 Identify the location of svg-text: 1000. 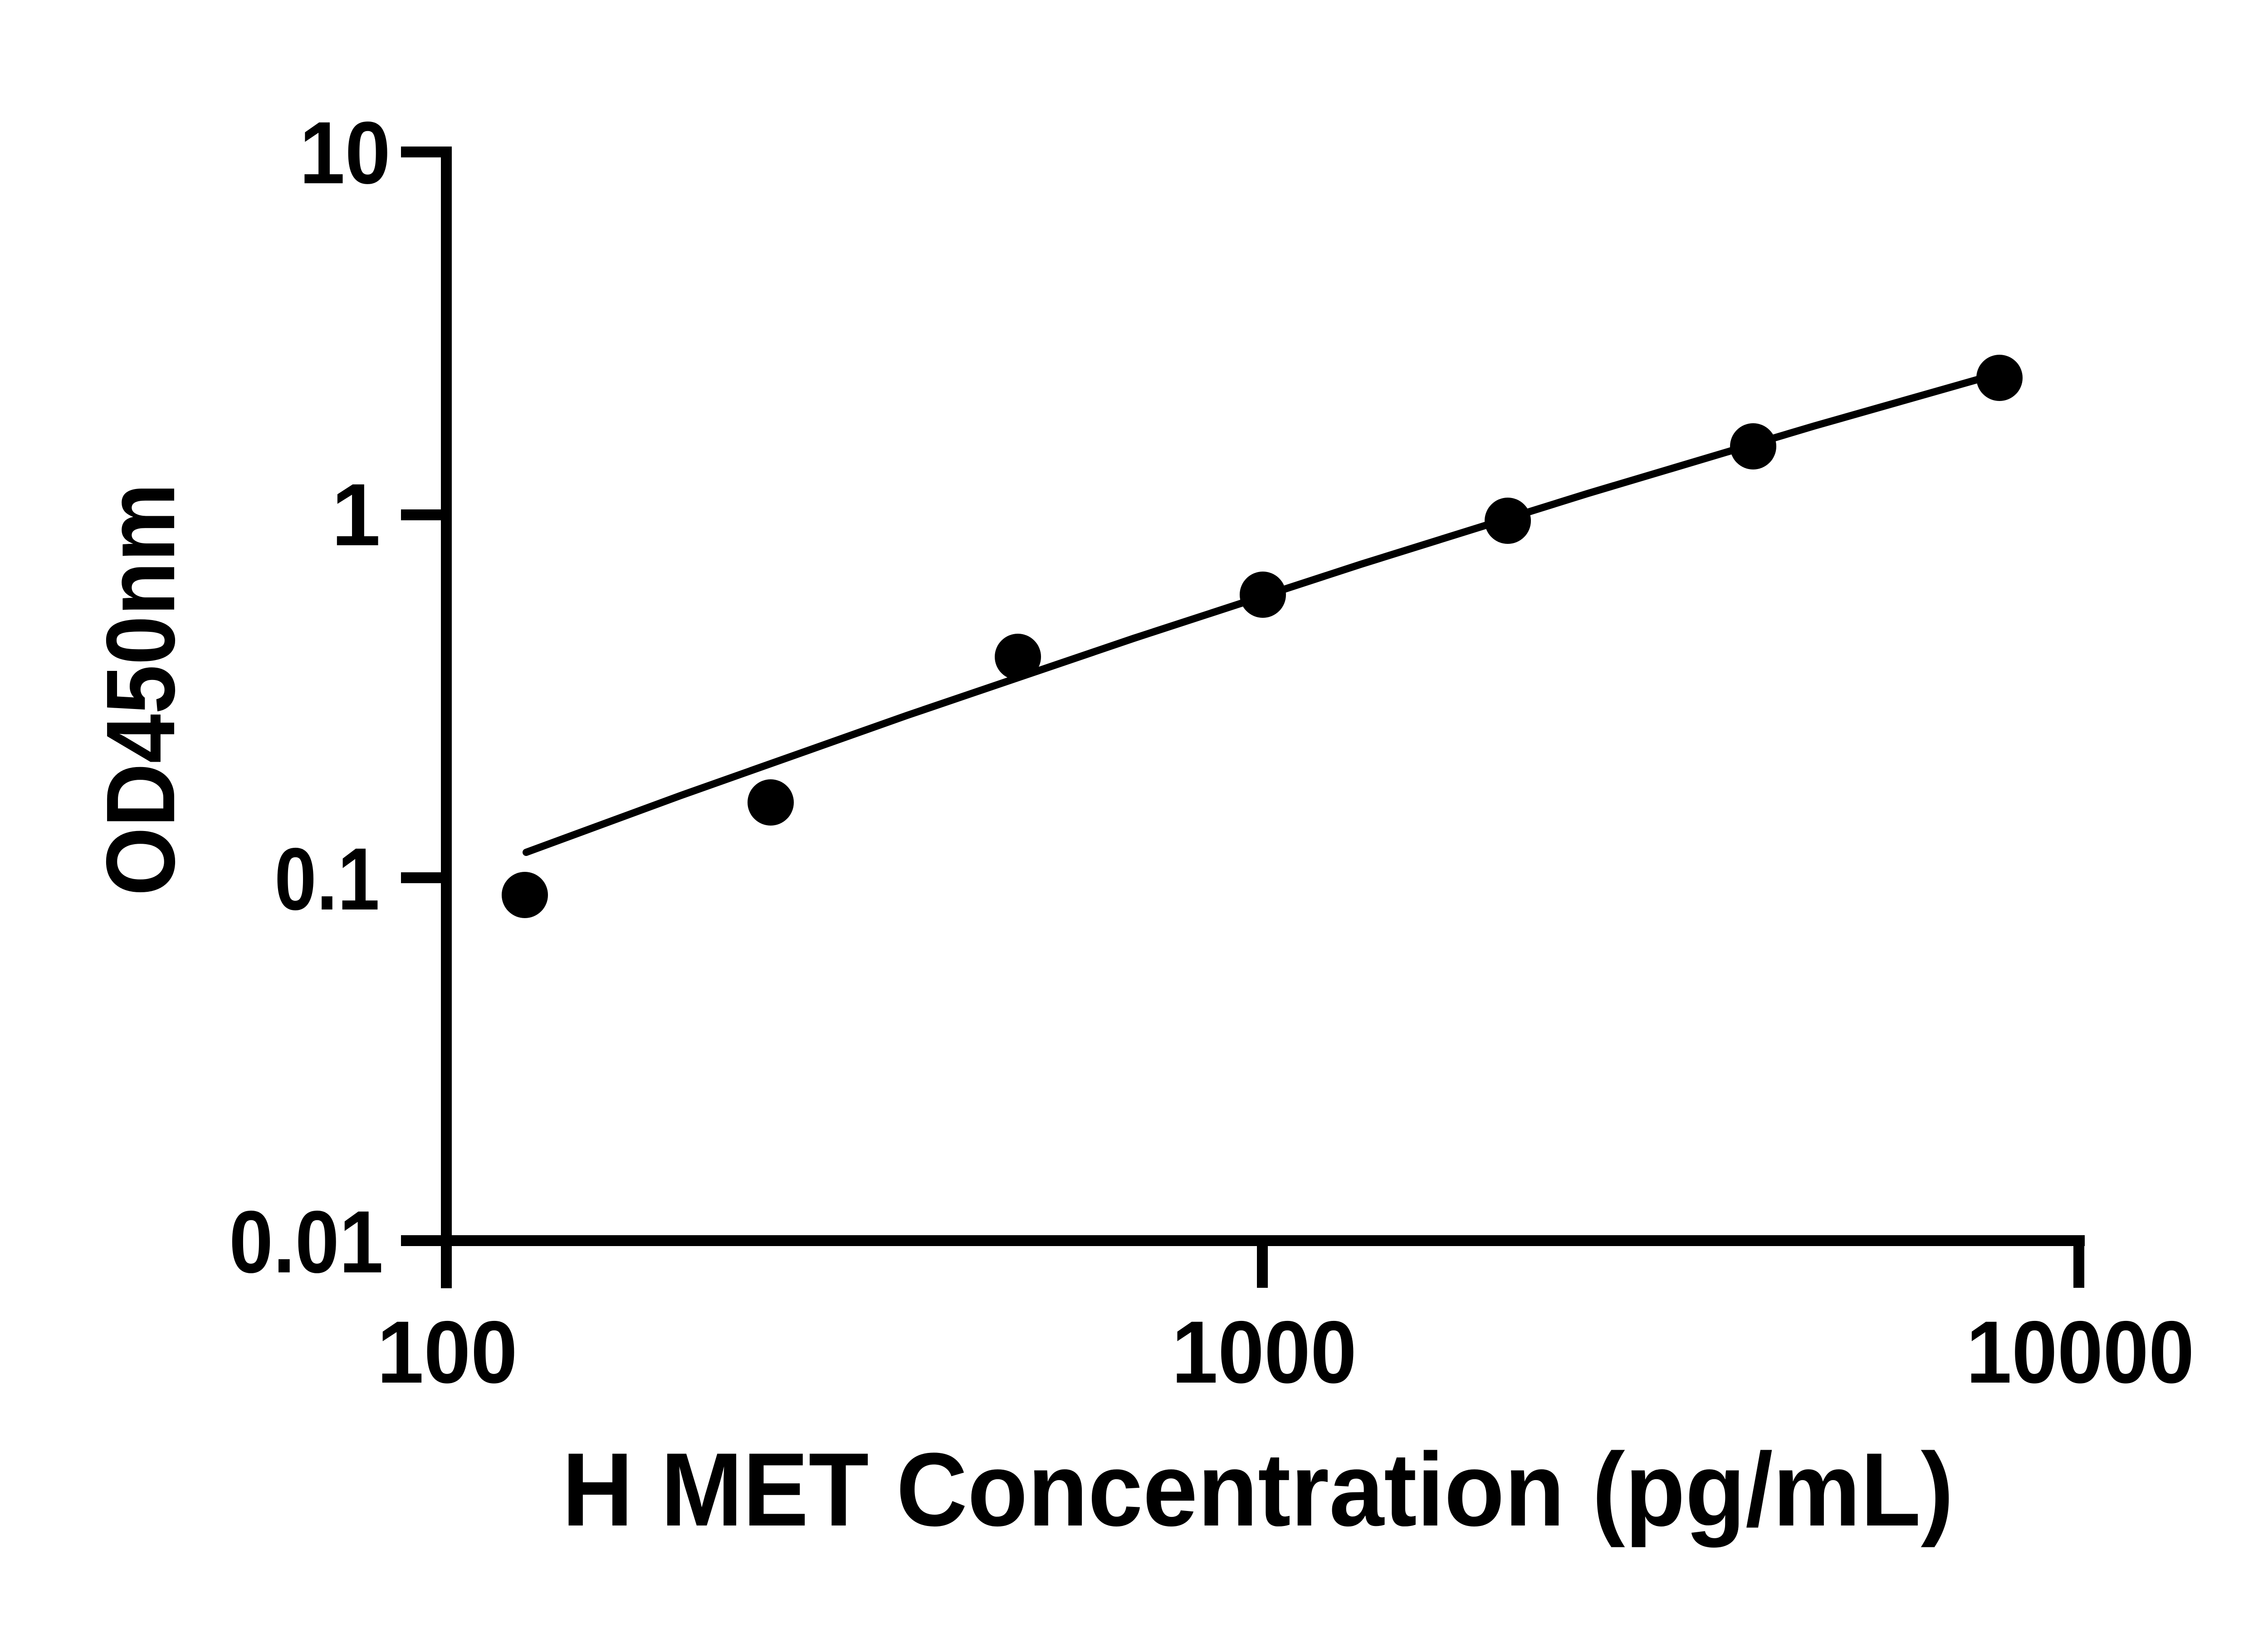
(1265, 1352).